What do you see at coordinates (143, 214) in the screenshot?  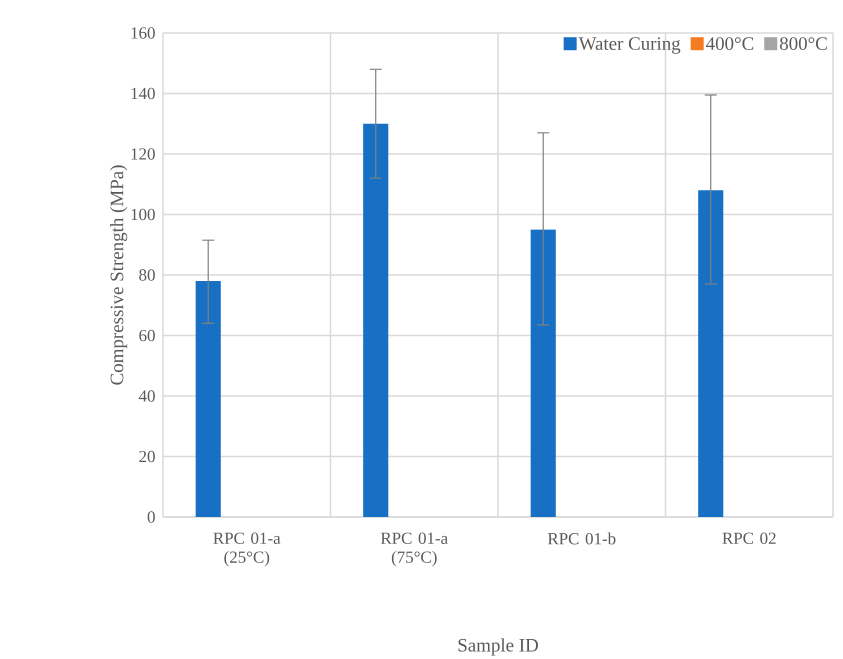 I see `y-tick-label: 100` at bounding box center [143, 214].